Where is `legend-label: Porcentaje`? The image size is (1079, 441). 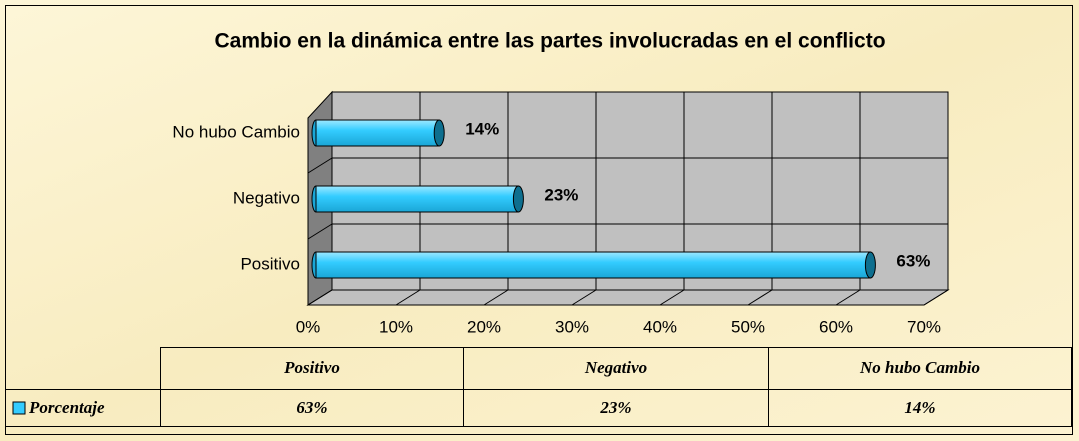
legend-label: Porcentaje is located at coordinates (66, 407).